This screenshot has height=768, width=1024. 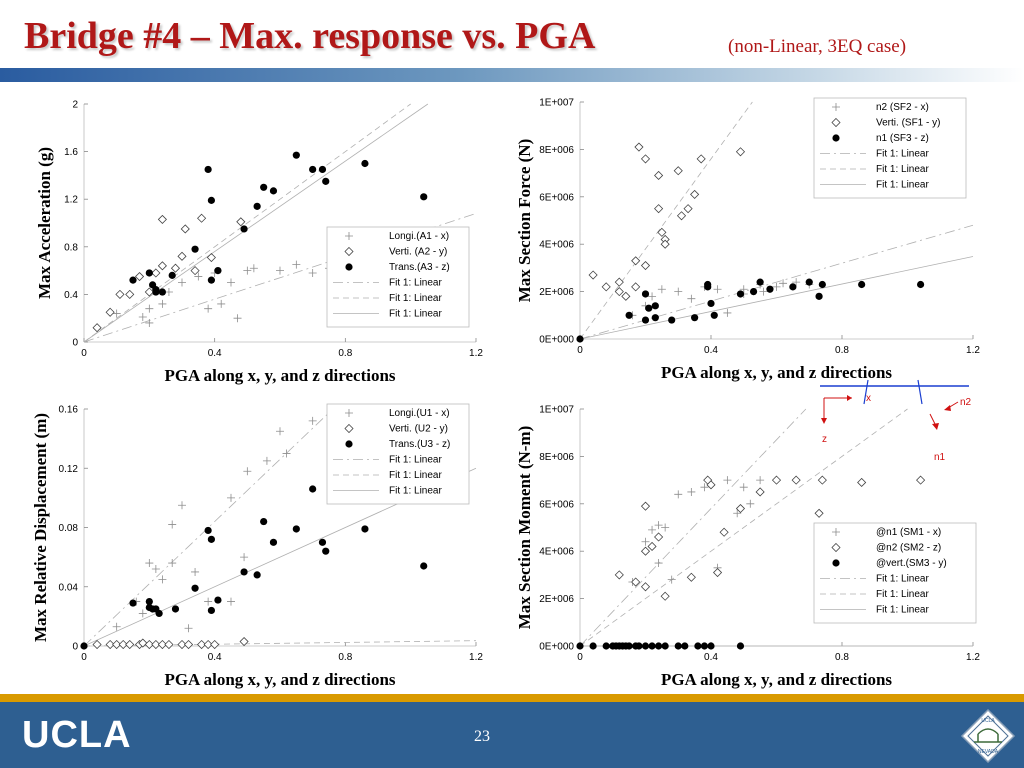 What do you see at coordinates (947, 408) in the screenshot?
I see `n2-pointer-head` at bounding box center [947, 408].